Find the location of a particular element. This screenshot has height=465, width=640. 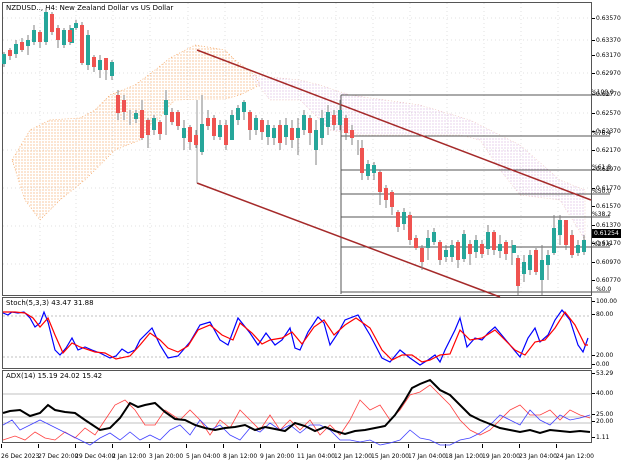

adx-tick: 25.00 is located at coordinates (602, 414).